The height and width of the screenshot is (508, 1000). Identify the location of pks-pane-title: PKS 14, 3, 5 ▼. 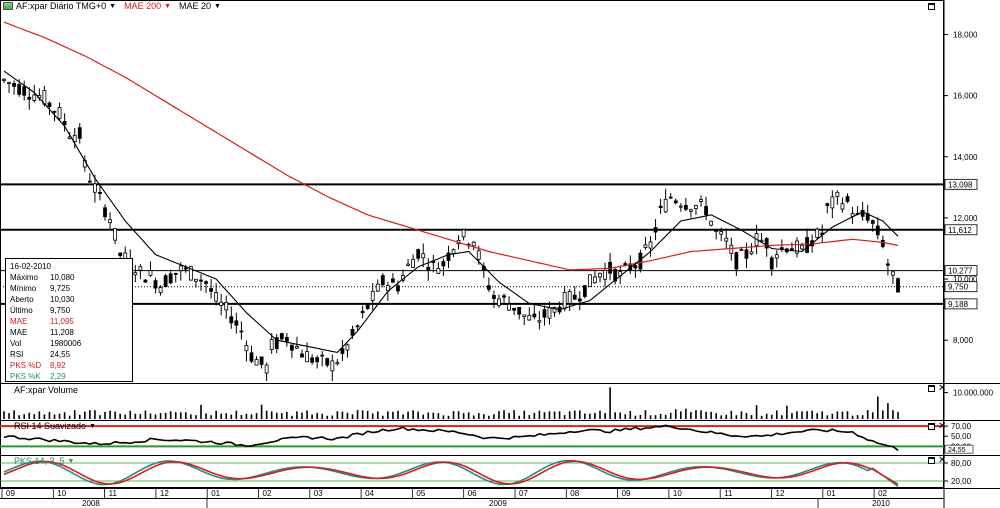
(44, 461).